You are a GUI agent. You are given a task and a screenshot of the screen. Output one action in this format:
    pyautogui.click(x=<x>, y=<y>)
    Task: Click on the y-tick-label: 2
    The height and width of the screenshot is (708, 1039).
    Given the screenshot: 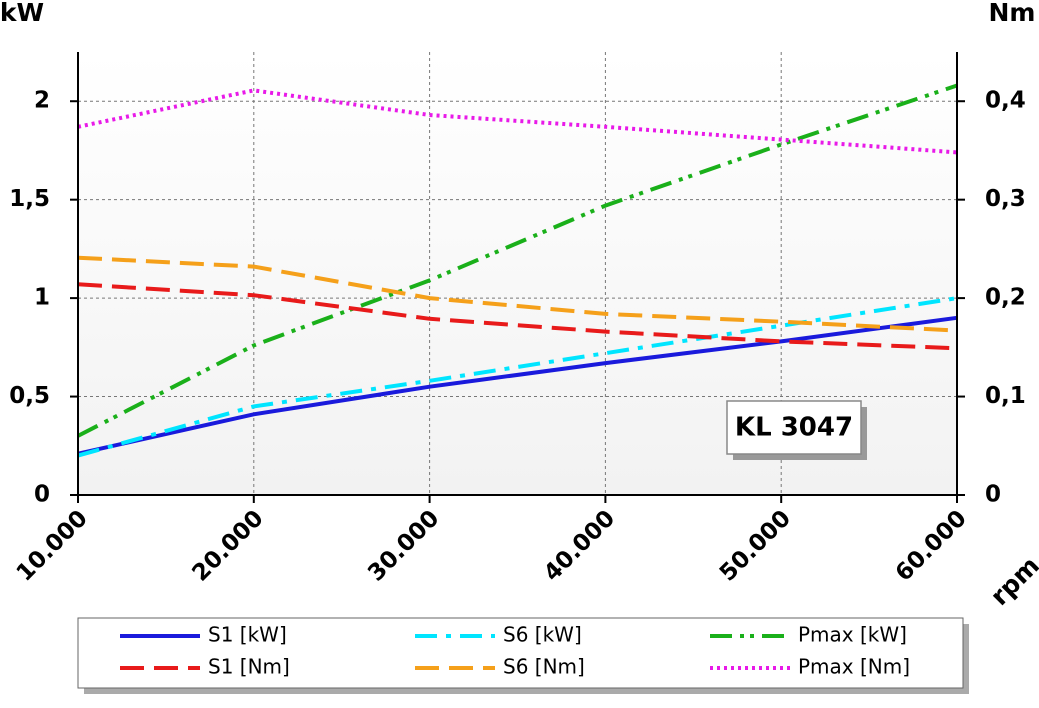 What is the action you would take?
    pyautogui.click(x=42, y=101)
    